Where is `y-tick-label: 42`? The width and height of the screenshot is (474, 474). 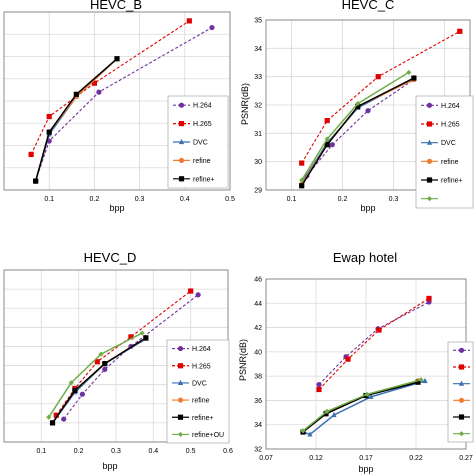 y-tick-label: 42 is located at coordinates (258, 328).